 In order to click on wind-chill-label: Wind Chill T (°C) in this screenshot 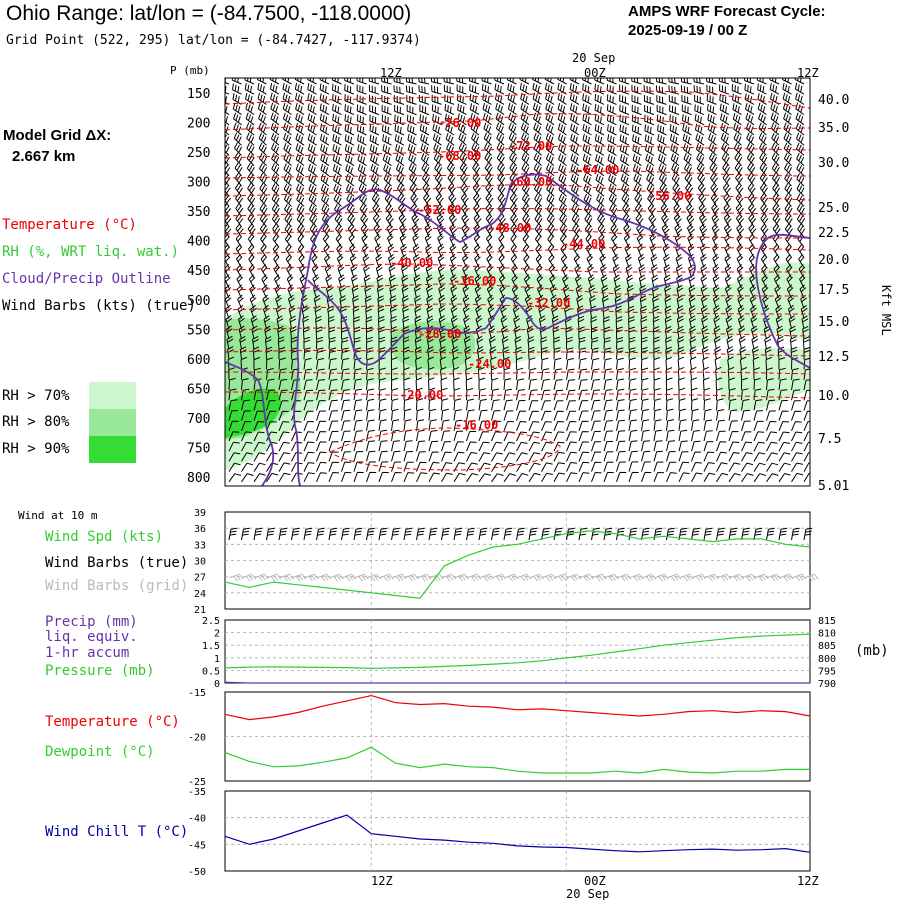, I will do `click(117, 832)`.